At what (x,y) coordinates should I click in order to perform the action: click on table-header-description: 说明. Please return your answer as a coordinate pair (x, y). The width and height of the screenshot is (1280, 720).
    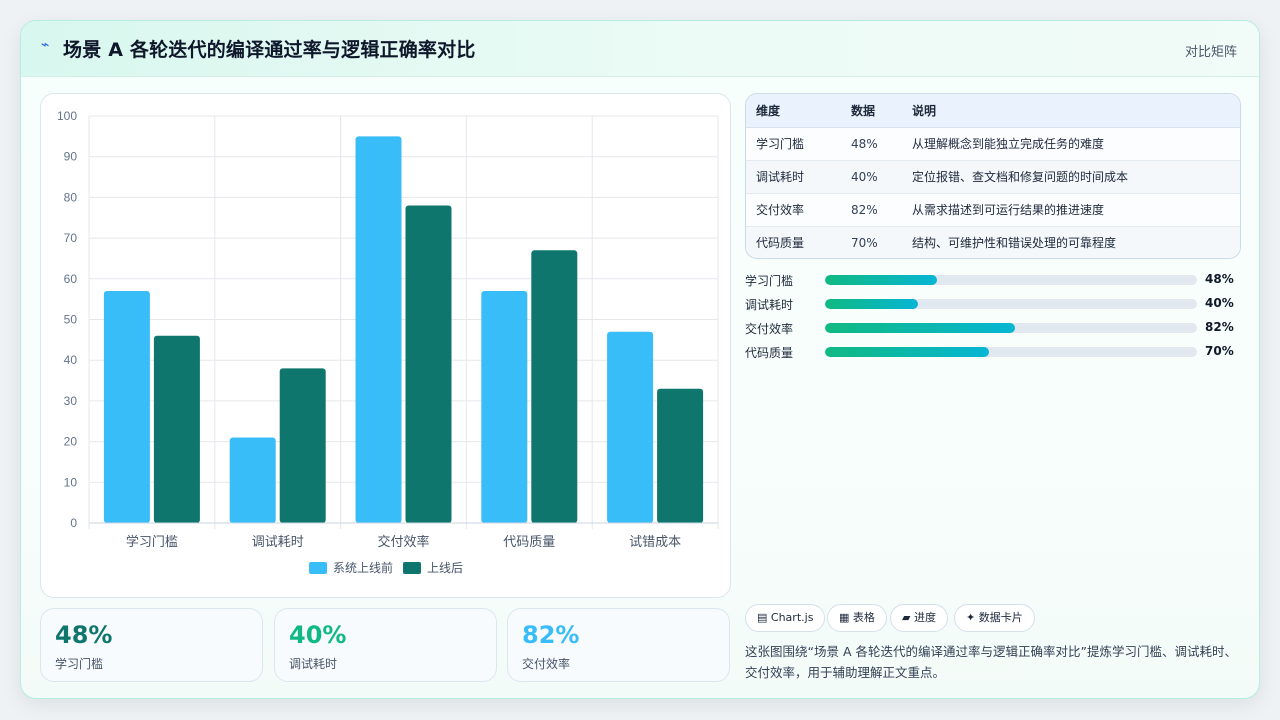
    Looking at the image, I should click on (1071, 111).